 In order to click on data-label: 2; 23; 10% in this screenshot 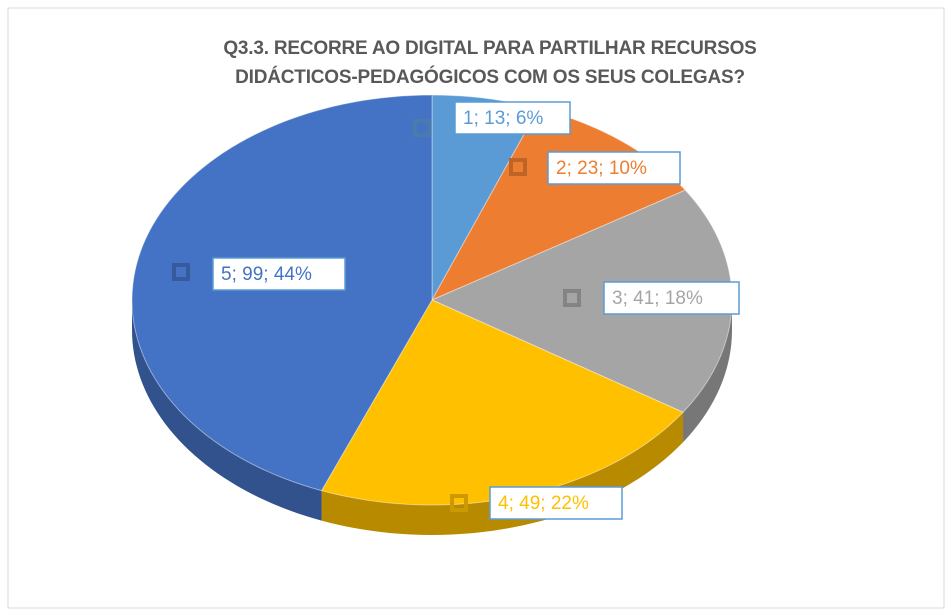, I will do `click(601, 168)`.